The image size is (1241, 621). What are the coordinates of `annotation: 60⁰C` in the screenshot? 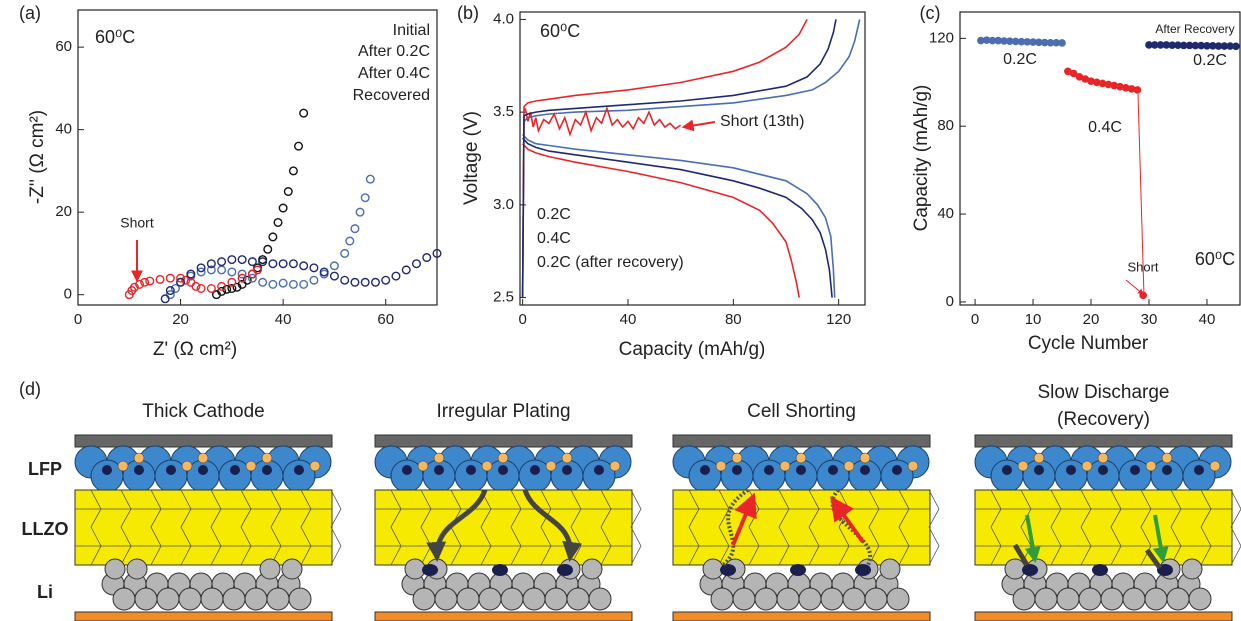 It's located at (1215, 259).